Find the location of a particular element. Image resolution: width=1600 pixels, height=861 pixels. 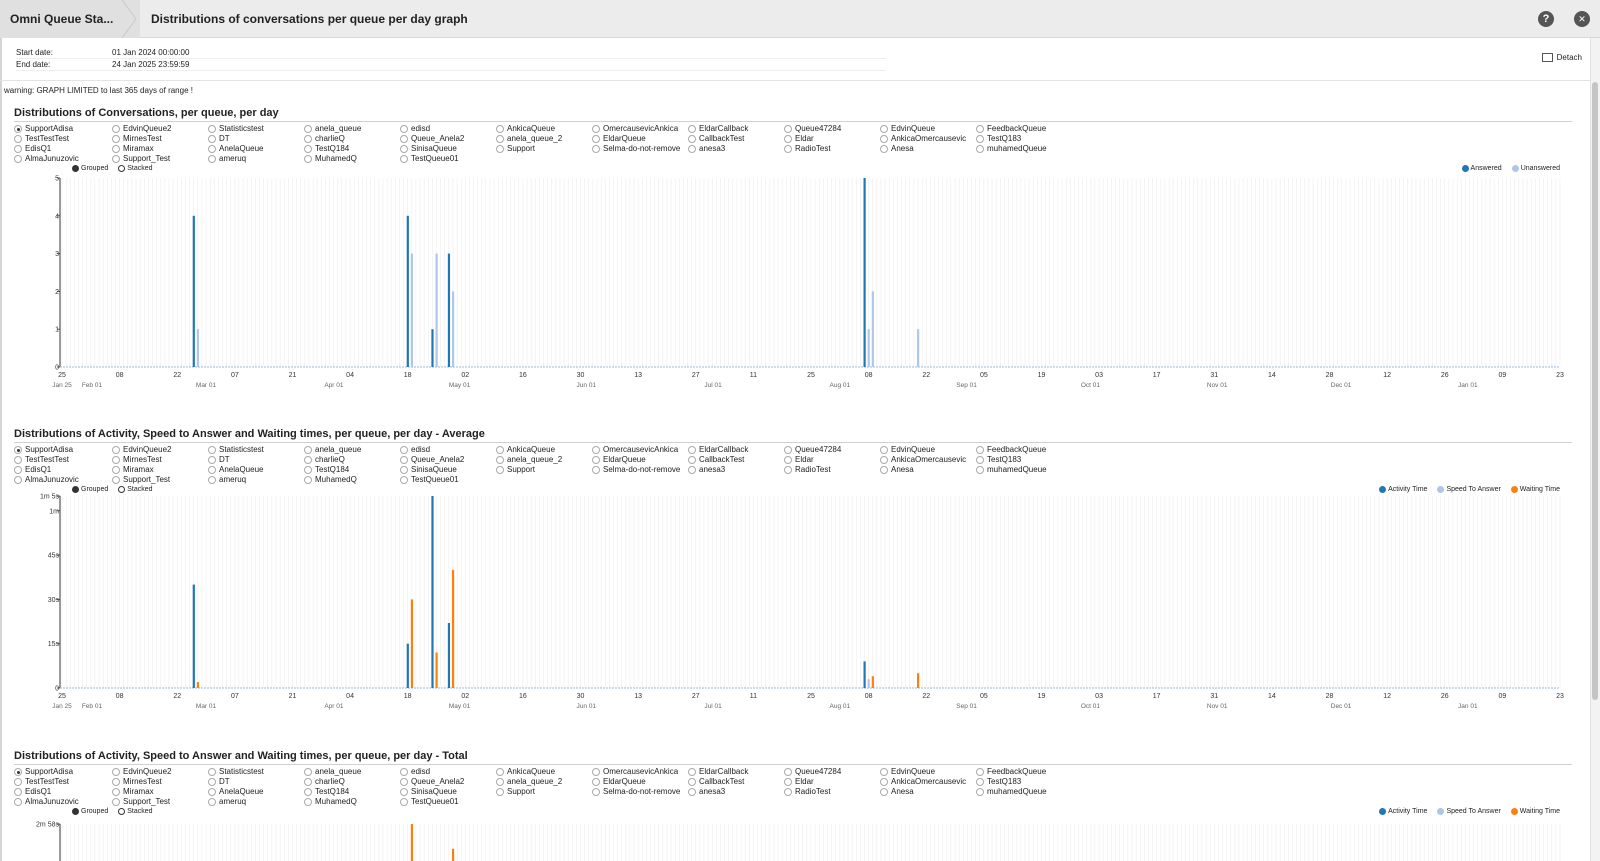

queue-option: AnkicaOmercausevic is located at coordinates (923, 460).